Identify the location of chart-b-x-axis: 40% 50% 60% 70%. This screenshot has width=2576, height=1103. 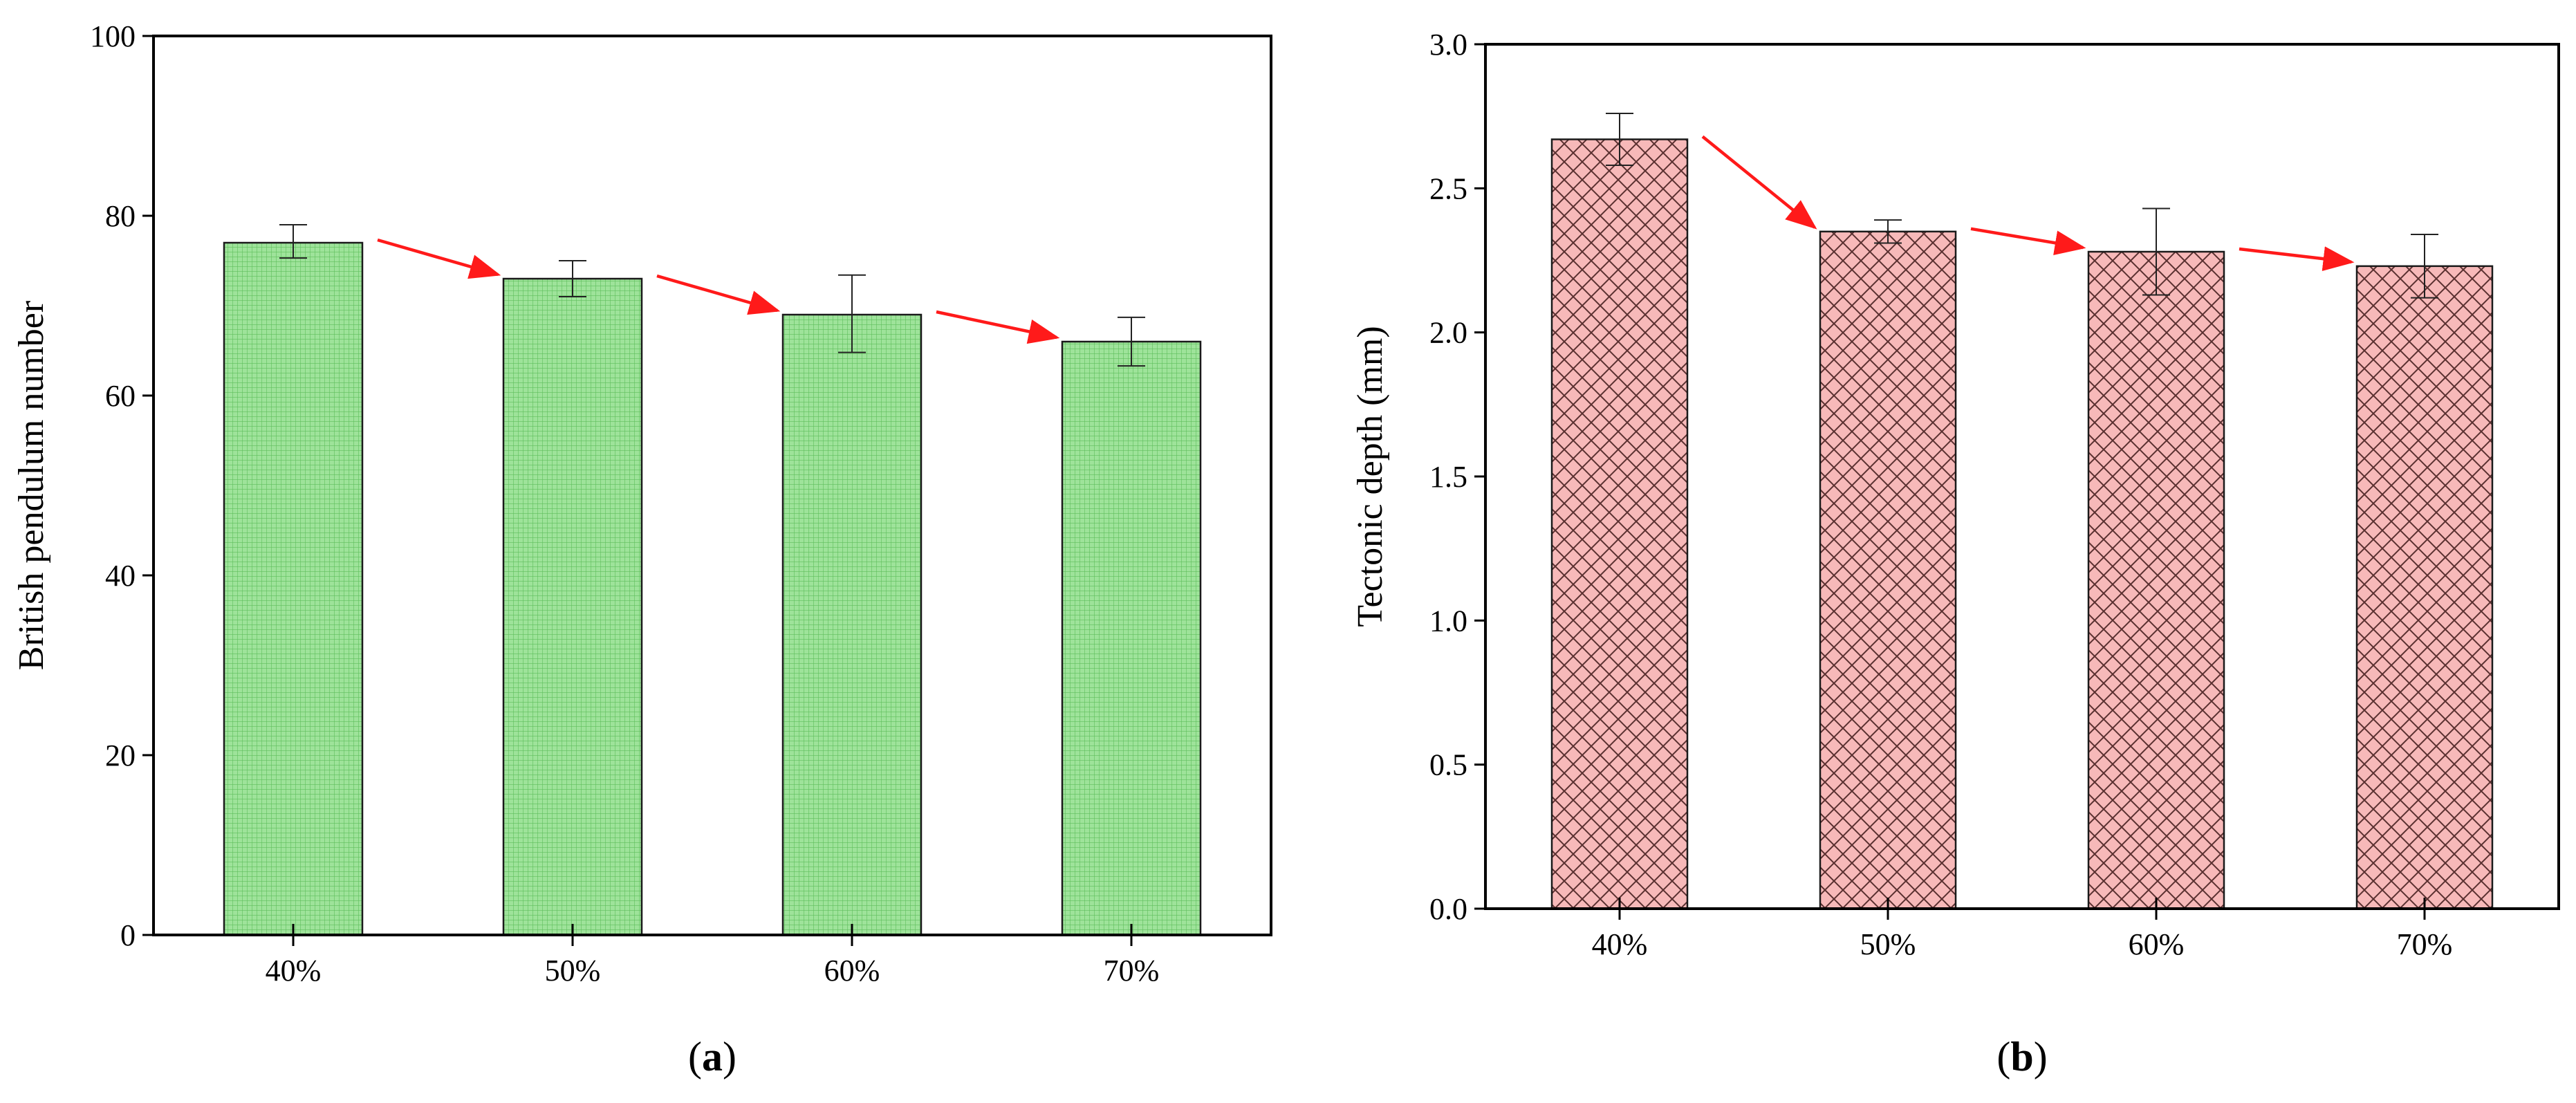
(2022, 929).